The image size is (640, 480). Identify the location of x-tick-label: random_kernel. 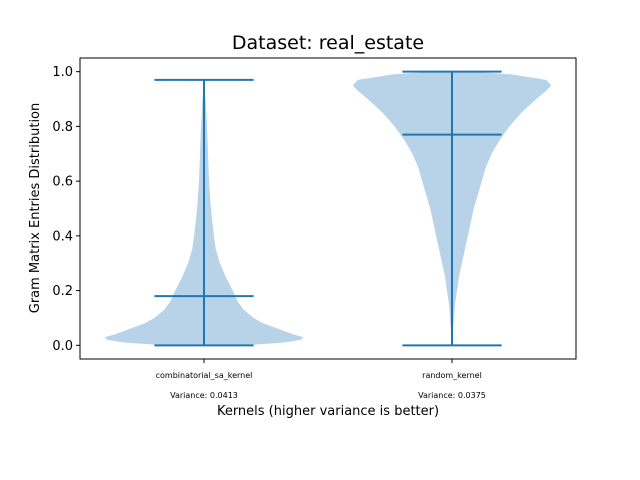
(452, 375).